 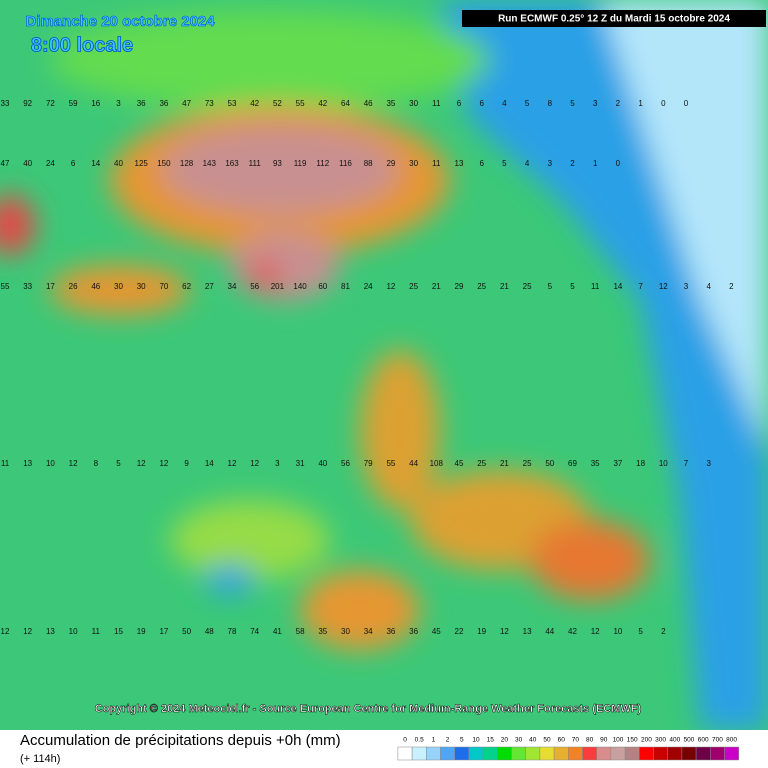 I want to click on grid-value: 18, so click(x=640, y=463).